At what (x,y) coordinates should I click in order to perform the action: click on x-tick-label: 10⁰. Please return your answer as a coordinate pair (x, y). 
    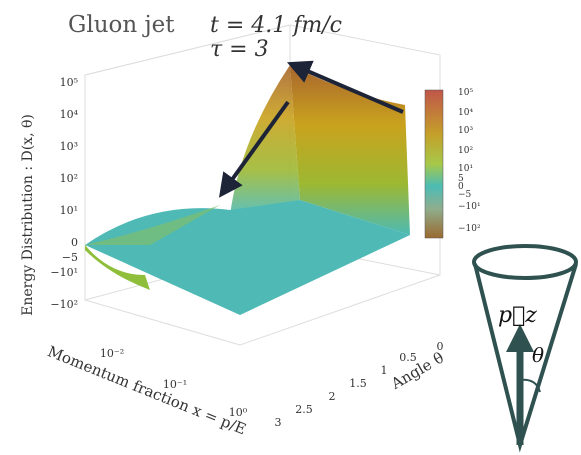
    Looking at the image, I should click on (238, 412).